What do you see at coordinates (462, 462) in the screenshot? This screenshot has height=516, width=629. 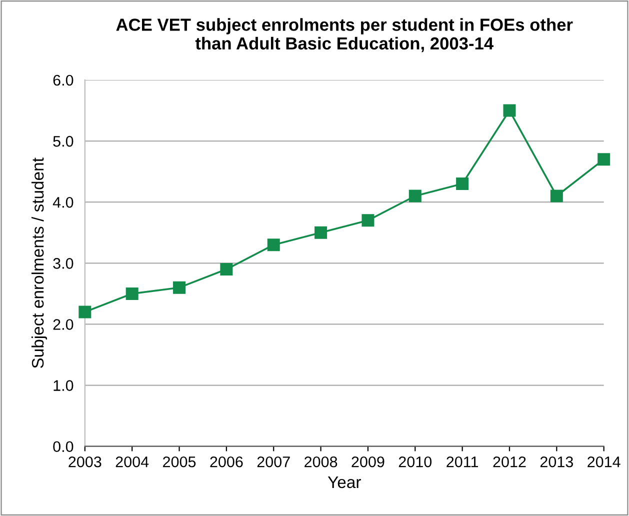 I see `x-tick-label: 2011` at bounding box center [462, 462].